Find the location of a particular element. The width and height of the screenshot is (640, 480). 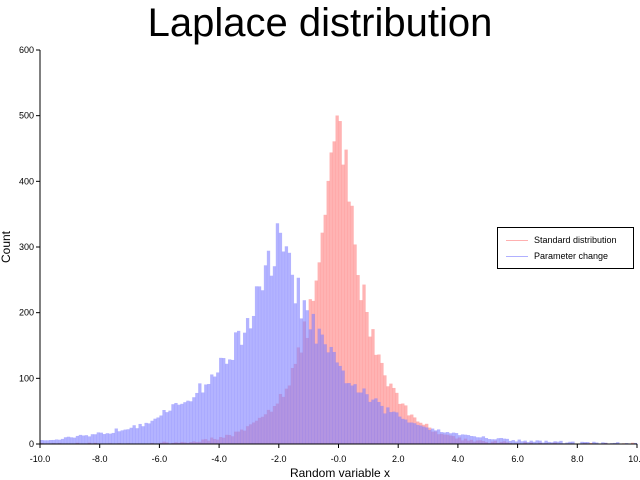

legend-swatch-standard is located at coordinates (517, 240).